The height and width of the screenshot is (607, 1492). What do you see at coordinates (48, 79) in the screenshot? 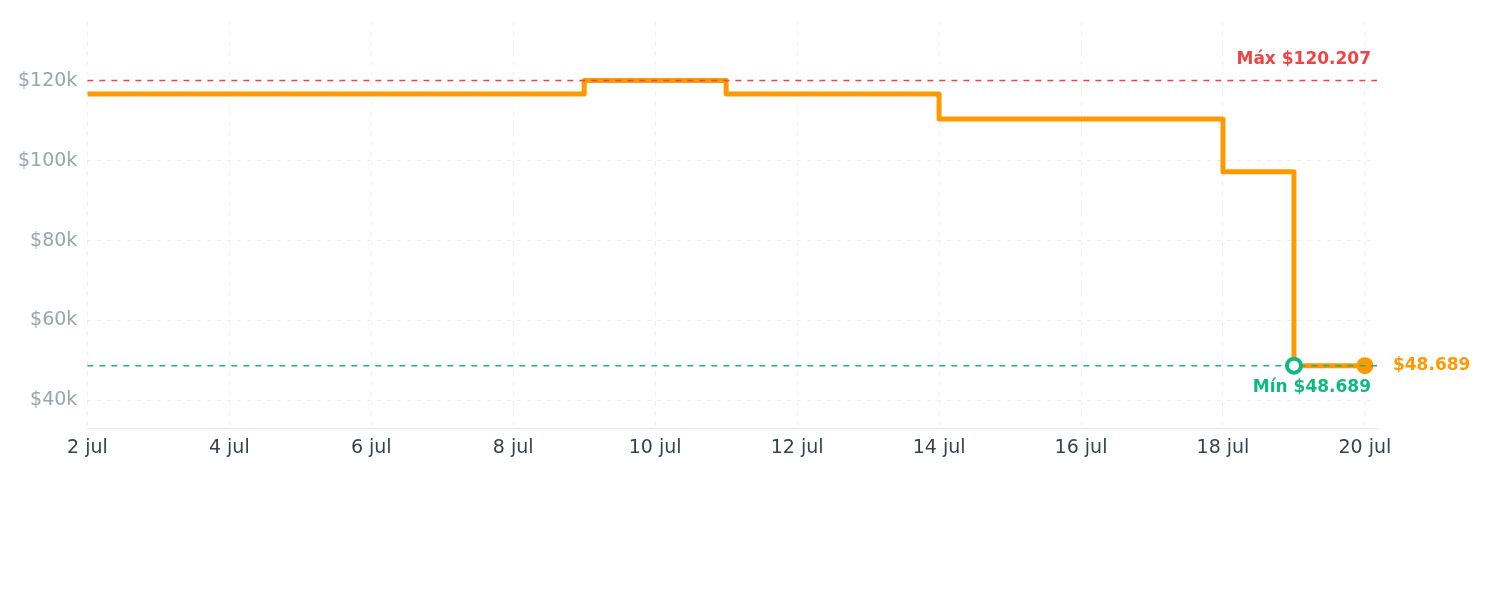
I see `y-tick-label: $120k` at bounding box center [48, 79].